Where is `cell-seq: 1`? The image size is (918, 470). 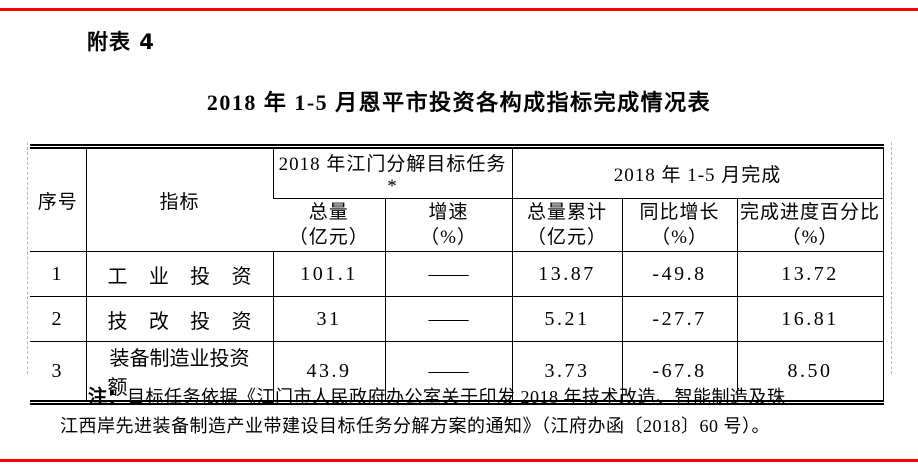 cell-seq: 1 is located at coordinates (58, 274).